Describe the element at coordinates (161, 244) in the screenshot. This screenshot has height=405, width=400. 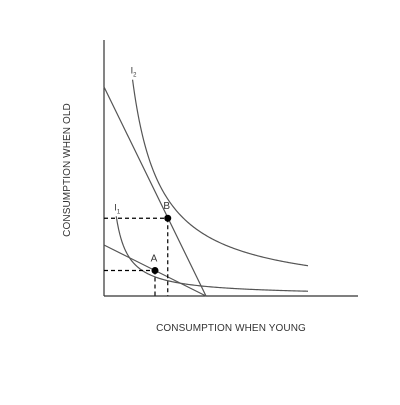
I see `points` at that location.